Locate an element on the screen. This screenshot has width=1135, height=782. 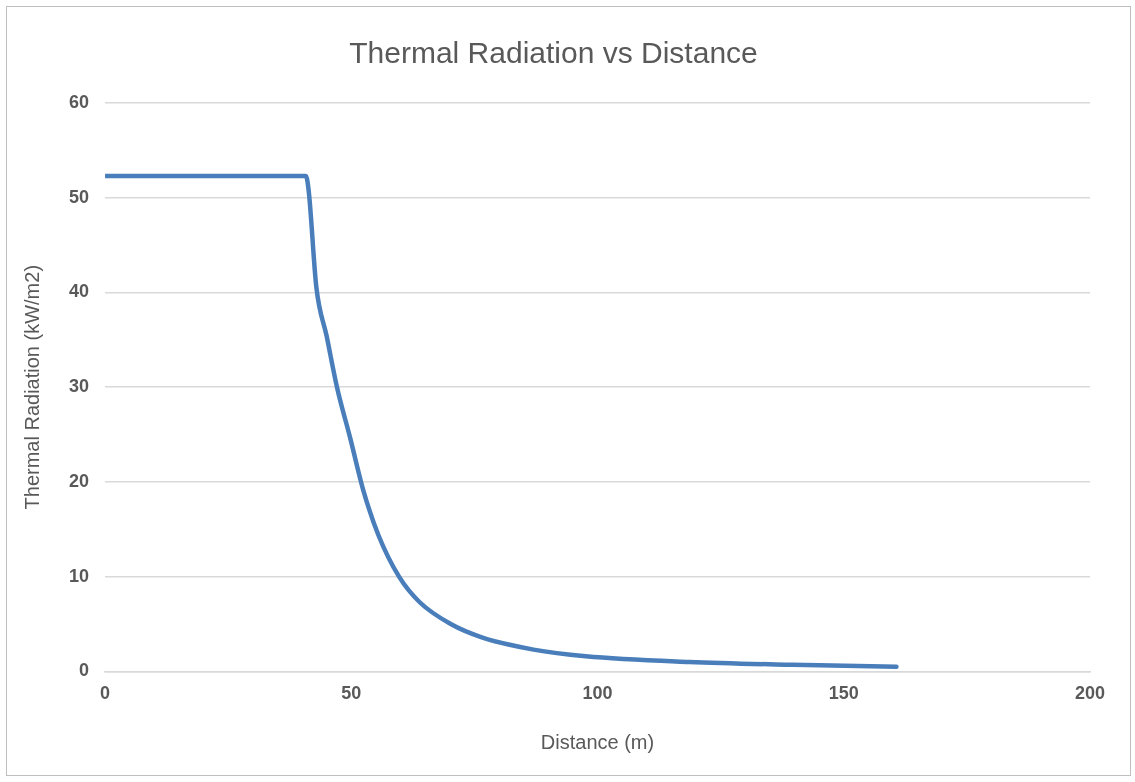
y-axis-title: Thermal Radiation (kW/m2) is located at coordinates (31, 387).